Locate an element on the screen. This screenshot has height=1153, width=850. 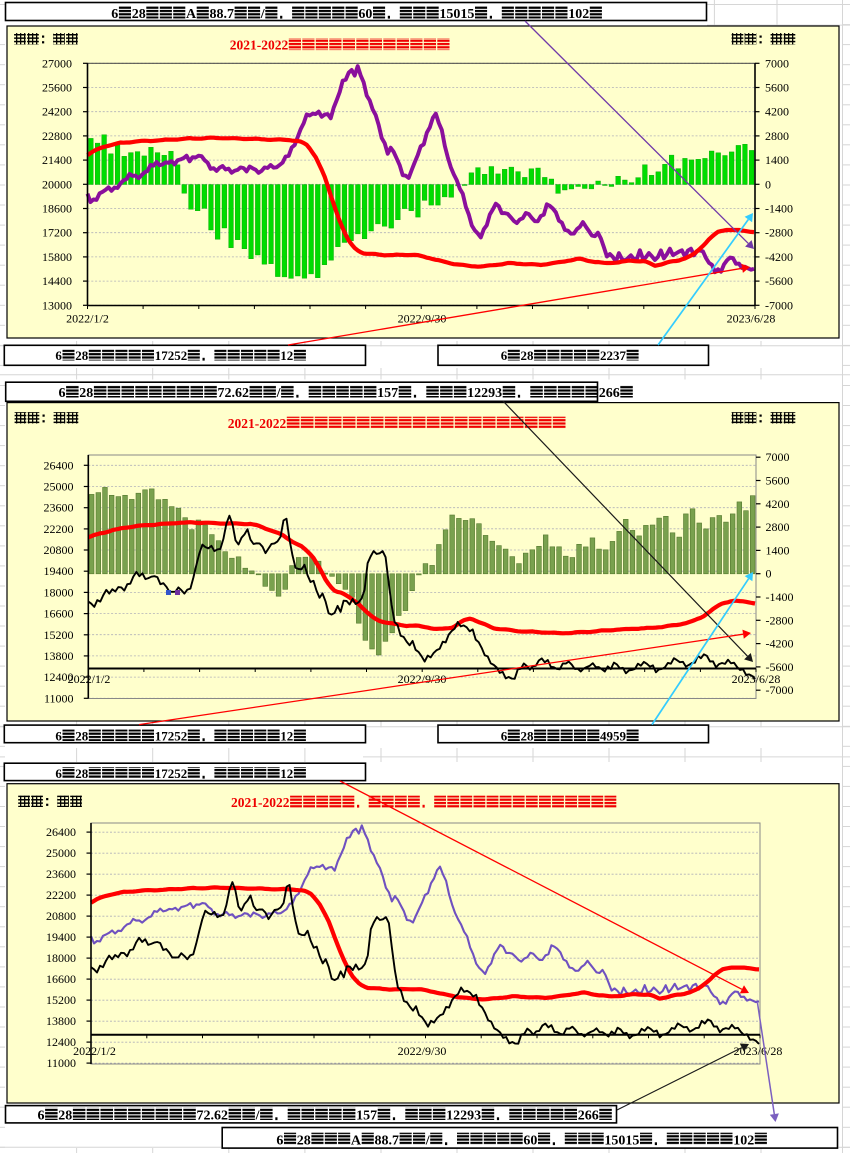
svg-text: 0 is located at coordinates (769, 574).